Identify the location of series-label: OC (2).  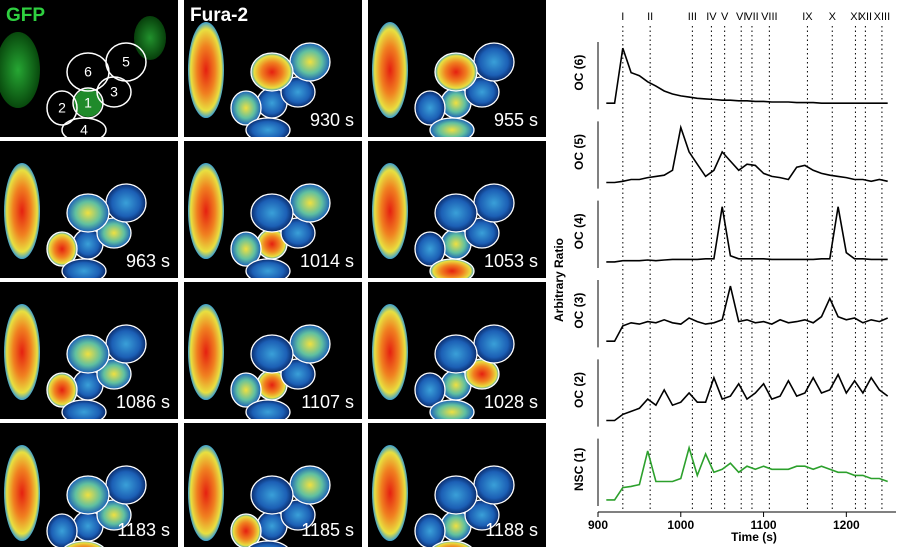
(579, 390).